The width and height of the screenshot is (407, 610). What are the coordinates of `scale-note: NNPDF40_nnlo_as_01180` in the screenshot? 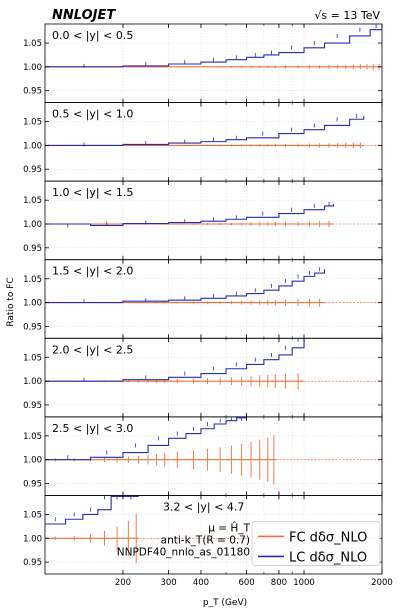 It's located at (183, 552).